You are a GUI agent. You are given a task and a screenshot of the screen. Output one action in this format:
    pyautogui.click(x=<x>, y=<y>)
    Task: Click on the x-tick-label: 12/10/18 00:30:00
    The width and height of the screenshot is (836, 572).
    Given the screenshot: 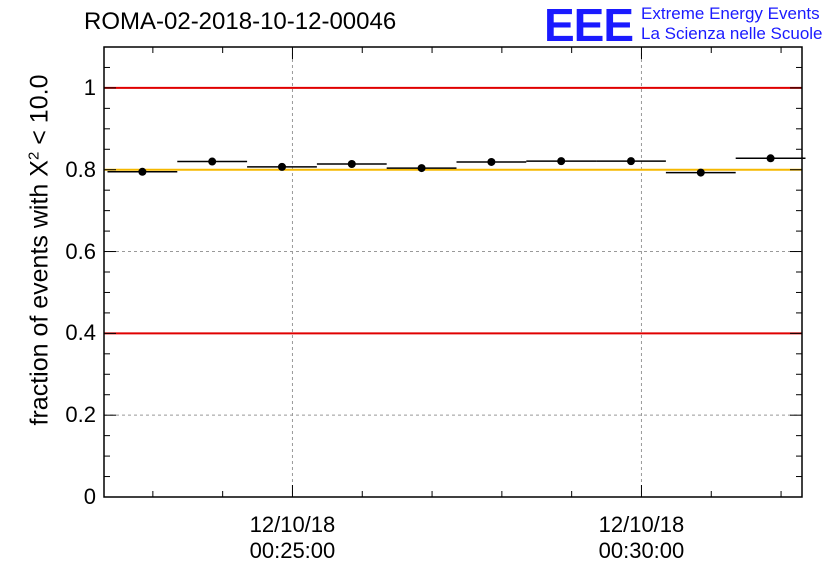 What is the action you would take?
    pyautogui.click(x=641, y=538)
    